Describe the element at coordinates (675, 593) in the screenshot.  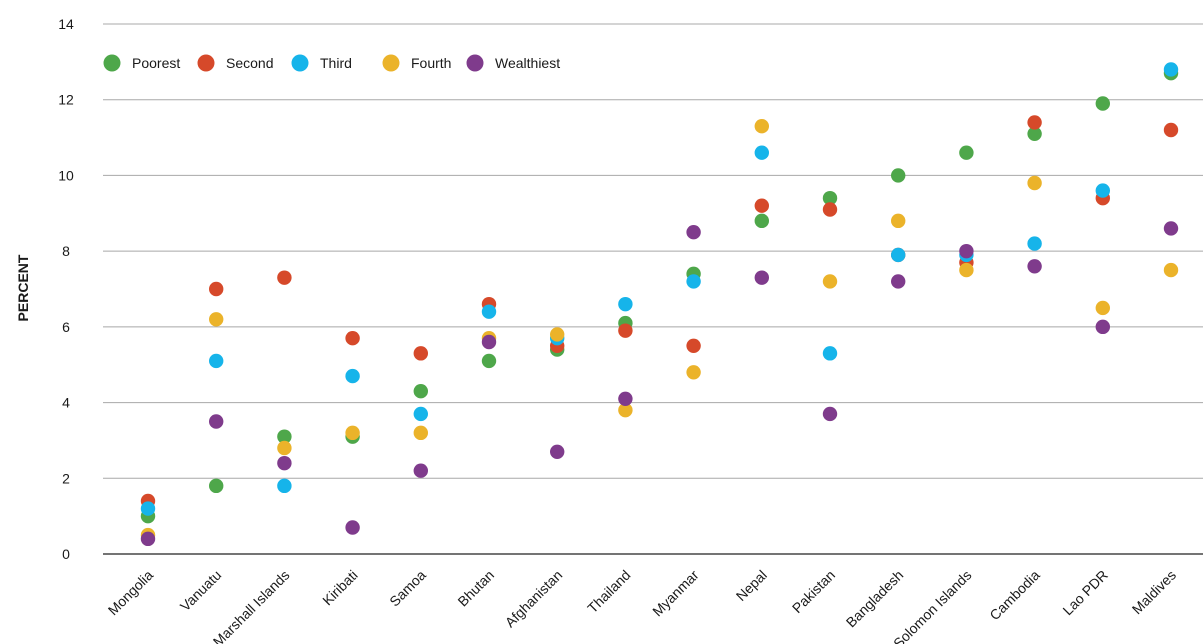
I see `x-tick-label: Myanmar` at that location.